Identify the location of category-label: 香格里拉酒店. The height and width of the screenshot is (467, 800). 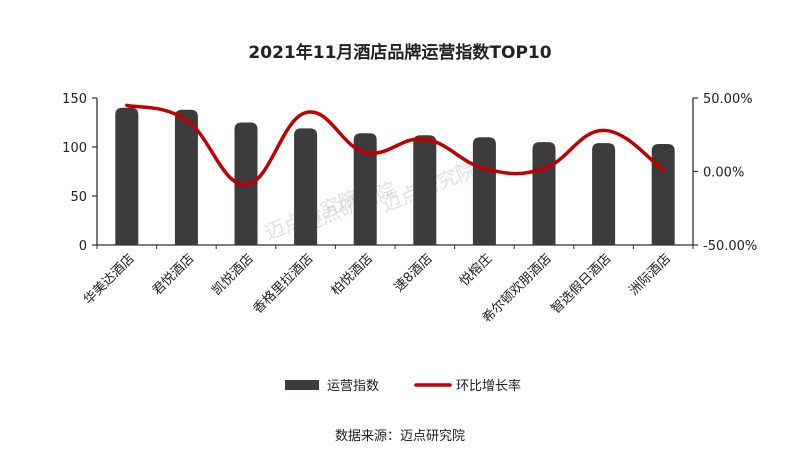
(283, 284).